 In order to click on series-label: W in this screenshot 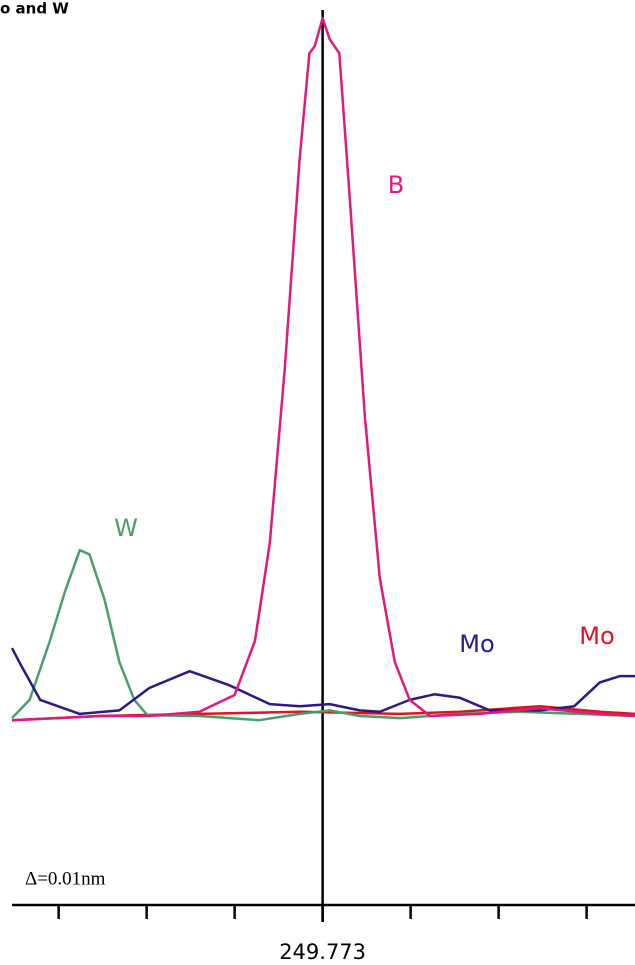, I will do `click(126, 528)`.